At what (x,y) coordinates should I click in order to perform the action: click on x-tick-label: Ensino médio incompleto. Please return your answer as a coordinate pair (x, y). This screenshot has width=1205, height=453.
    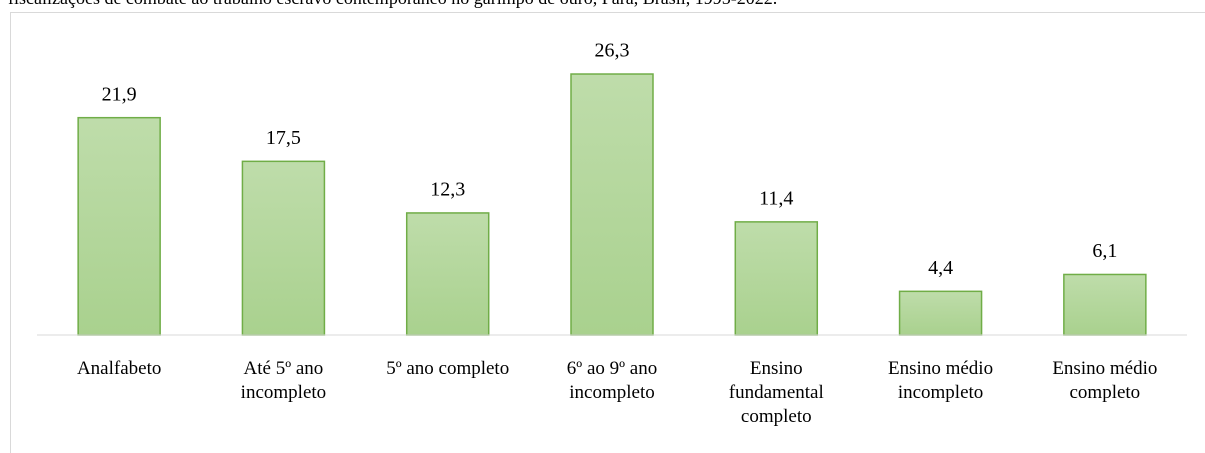
    Looking at the image, I should click on (941, 380).